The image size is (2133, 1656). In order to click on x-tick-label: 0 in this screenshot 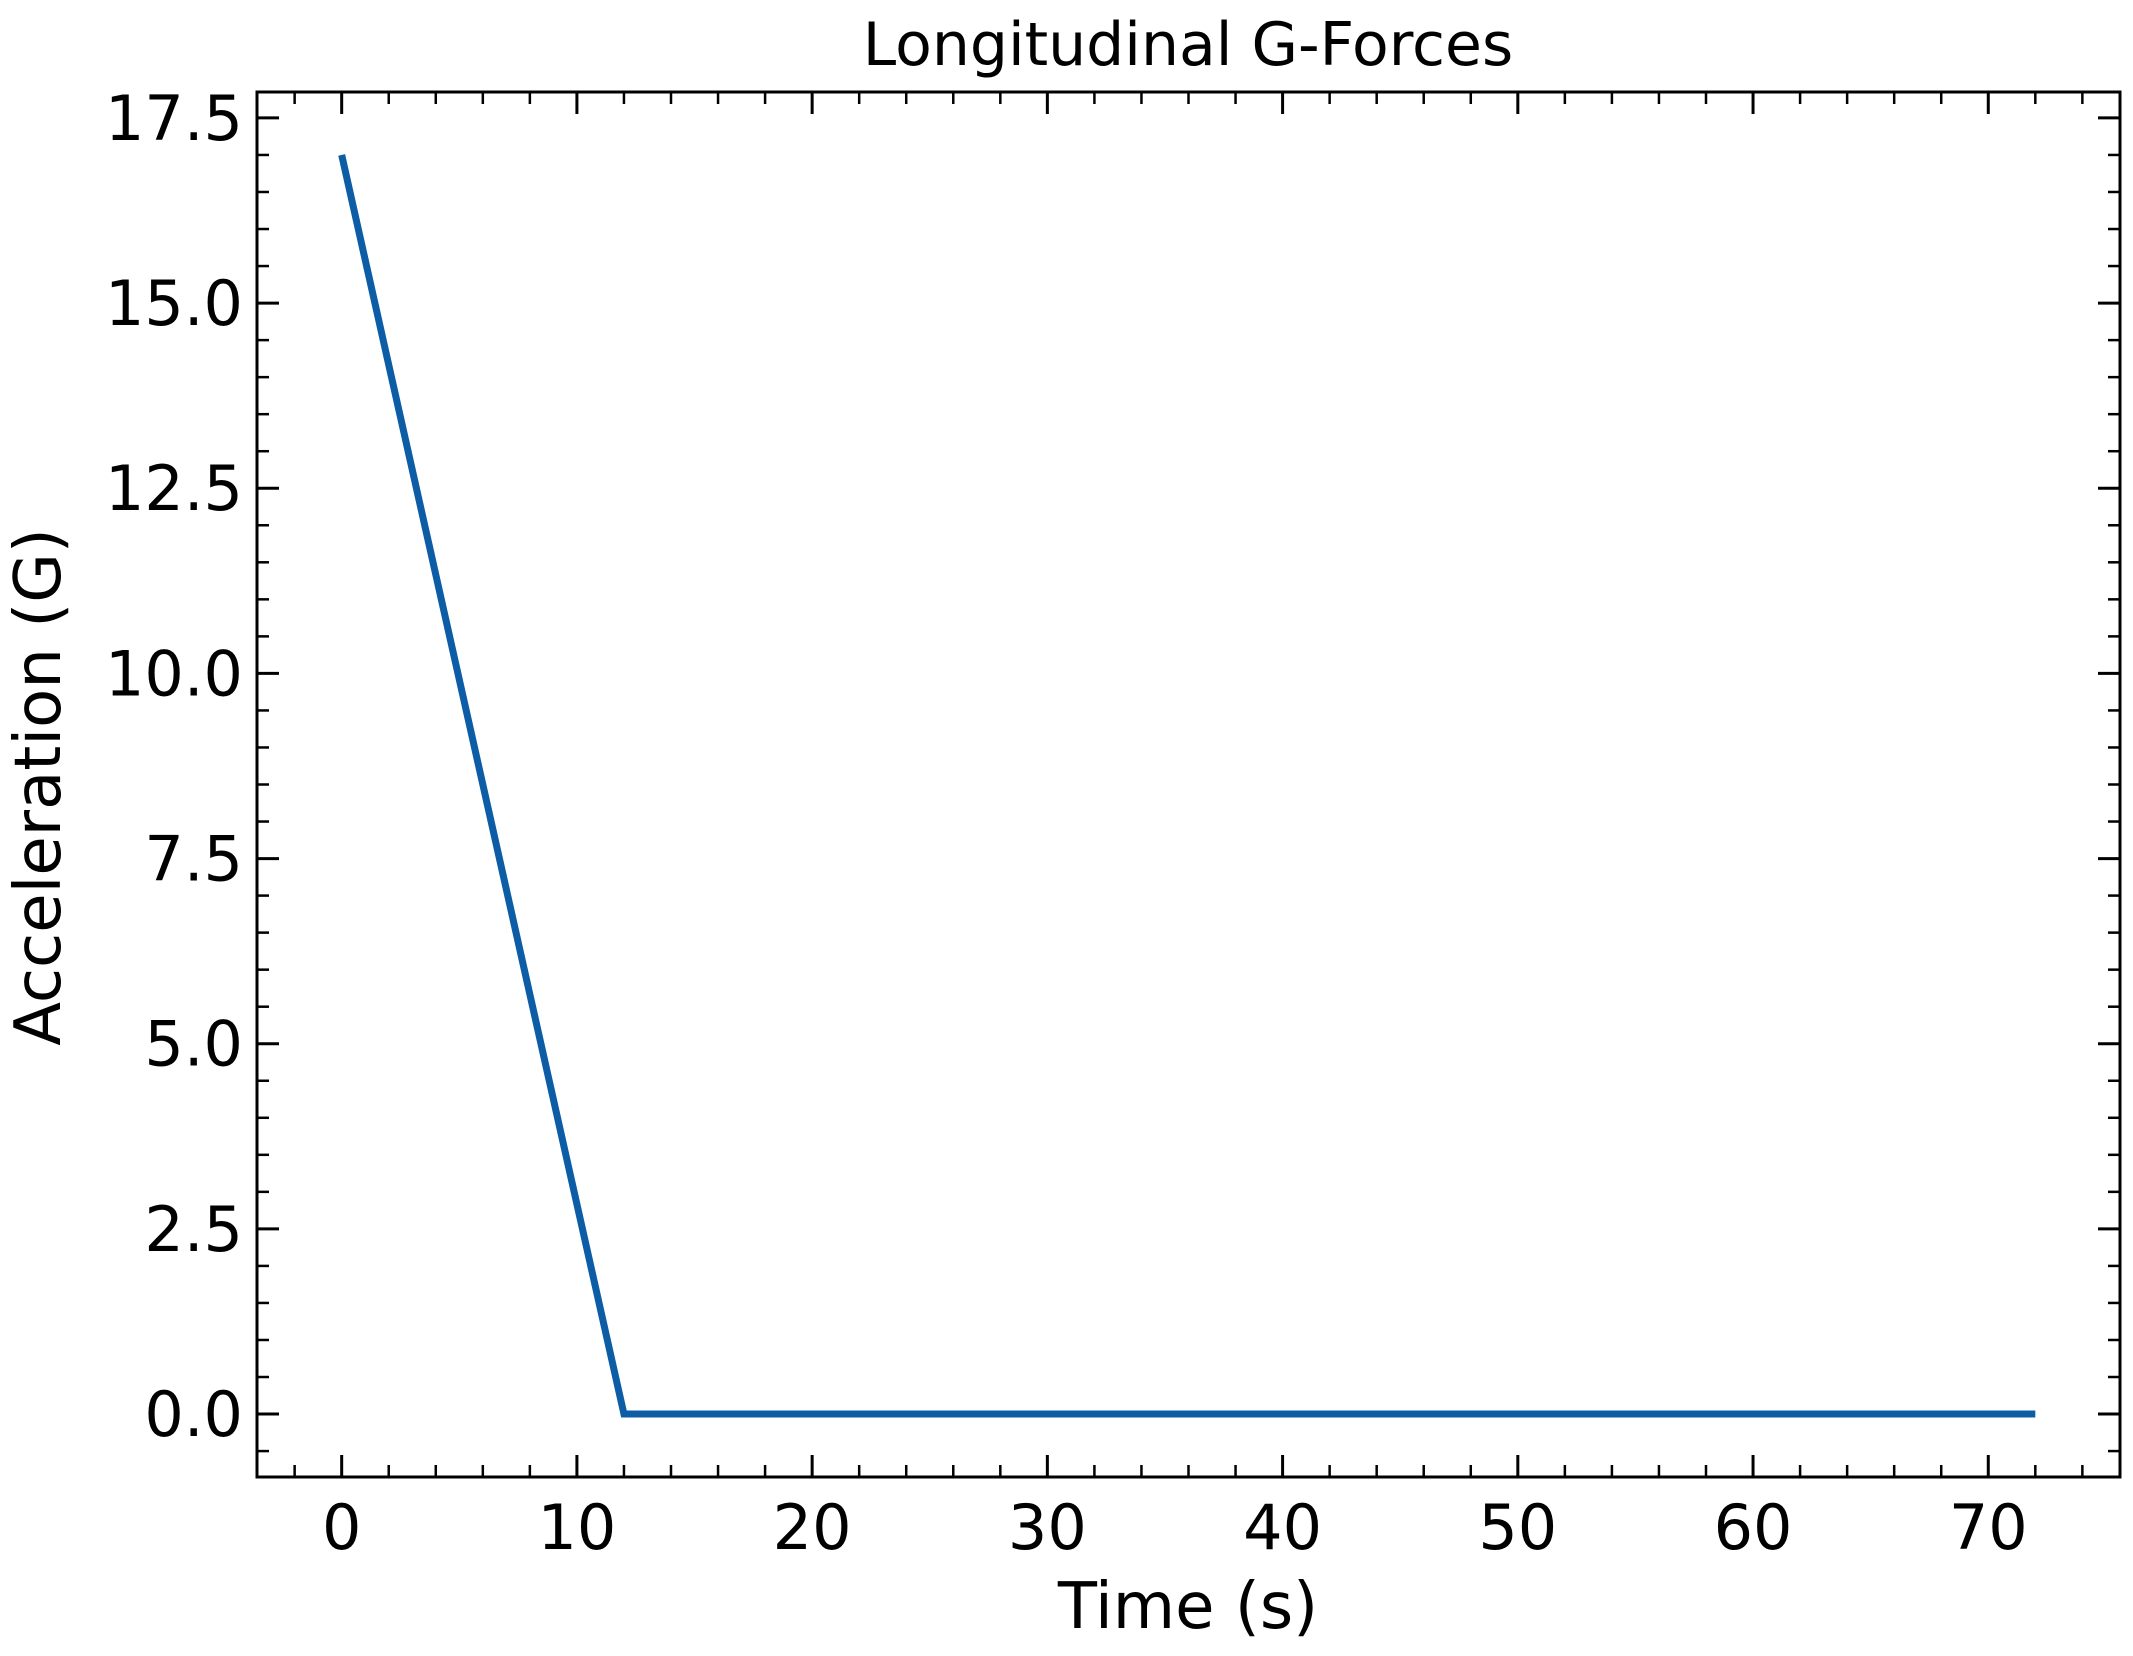, I will do `click(341, 1527)`.